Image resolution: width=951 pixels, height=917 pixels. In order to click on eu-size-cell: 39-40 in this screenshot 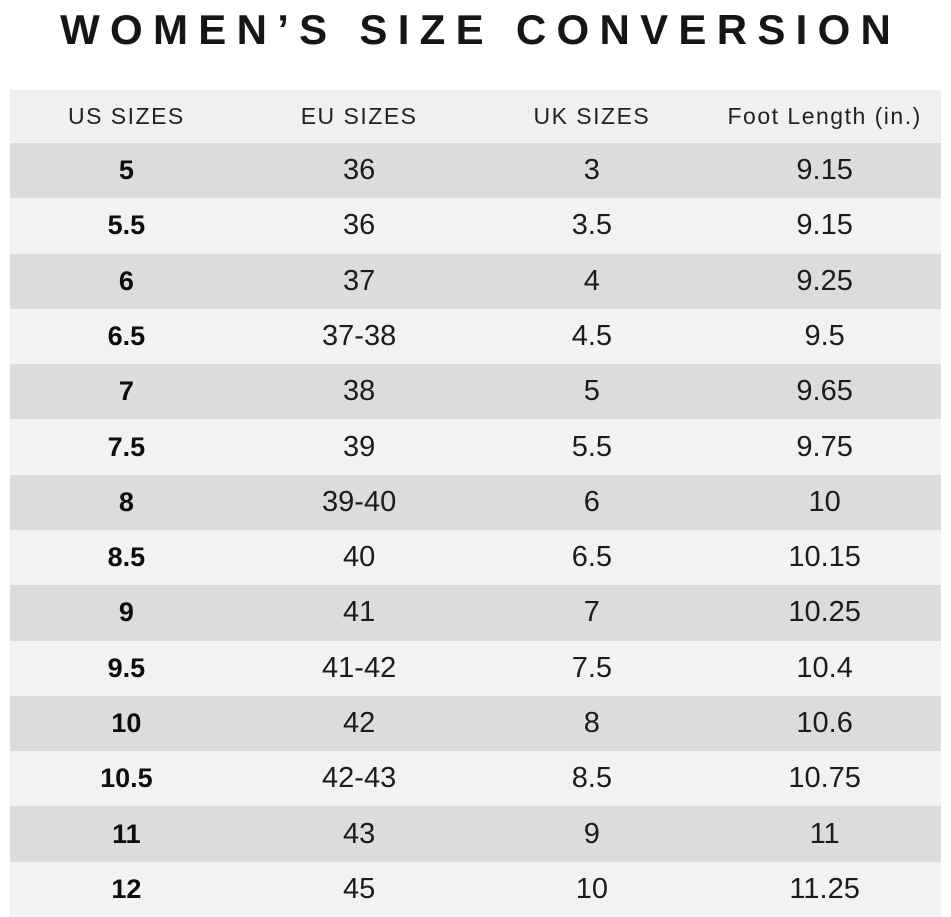, I will do `click(359, 501)`.